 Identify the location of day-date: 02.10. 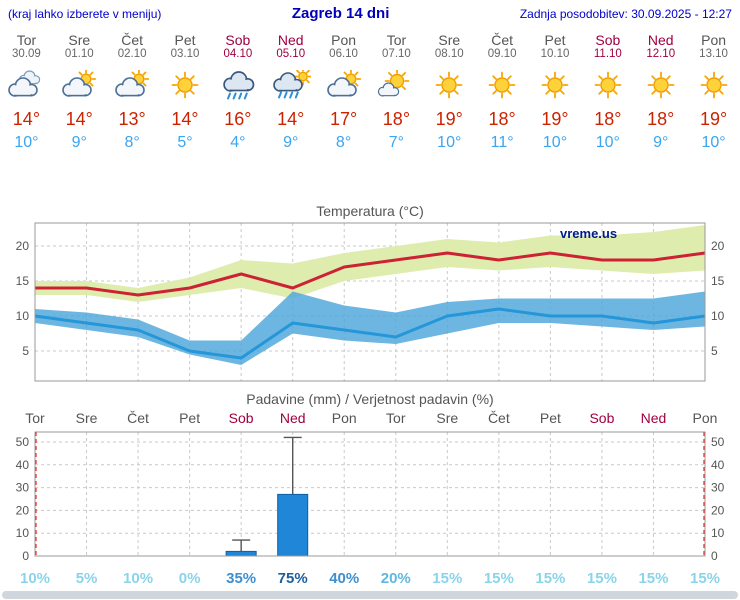
(132, 54).